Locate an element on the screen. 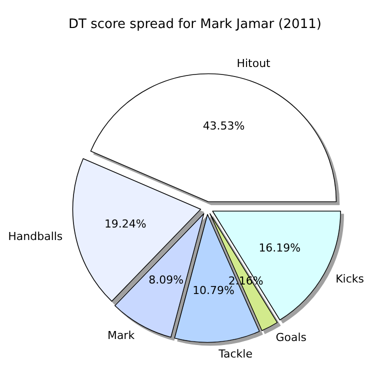 The height and width of the screenshot is (390, 390). slice-label: Mark is located at coordinates (121, 335).